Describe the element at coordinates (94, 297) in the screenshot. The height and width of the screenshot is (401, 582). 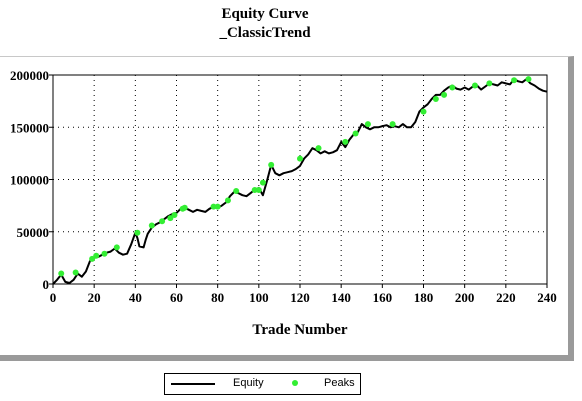
I see `x-tick-label: 20` at that location.